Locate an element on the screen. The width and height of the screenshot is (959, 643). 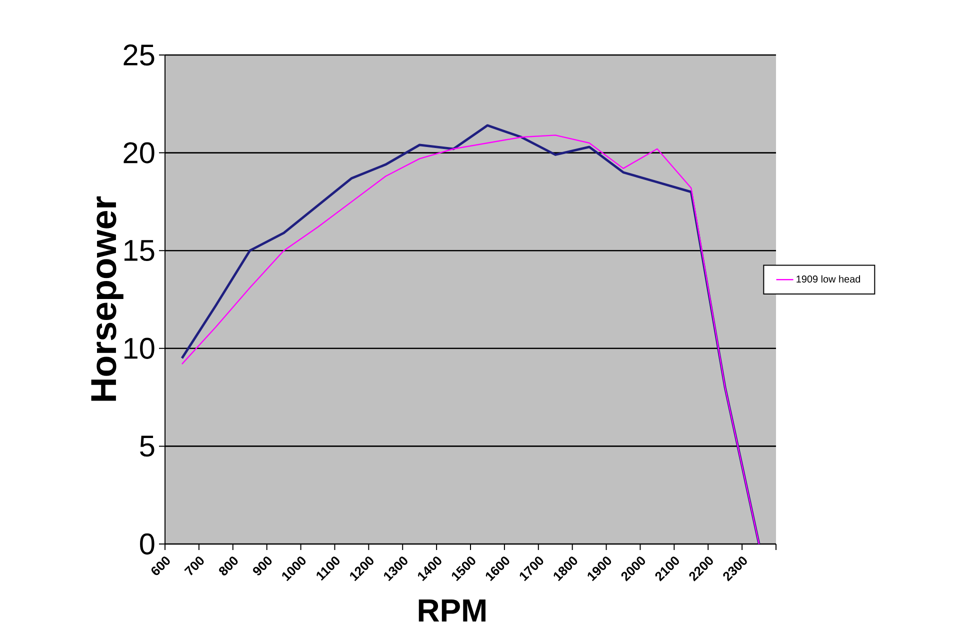
x-tick-label: 600 is located at coordinates (160, 566).